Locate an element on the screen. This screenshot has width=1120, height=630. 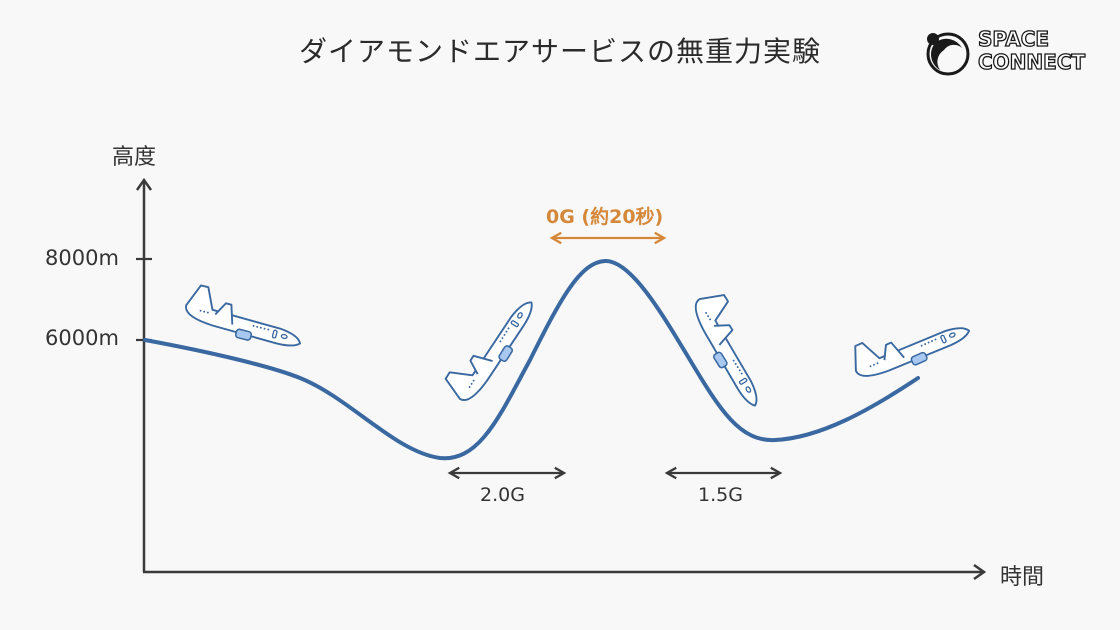
logo-wordmark: SPACE CONNECT is located at coordinates (1031, 50).